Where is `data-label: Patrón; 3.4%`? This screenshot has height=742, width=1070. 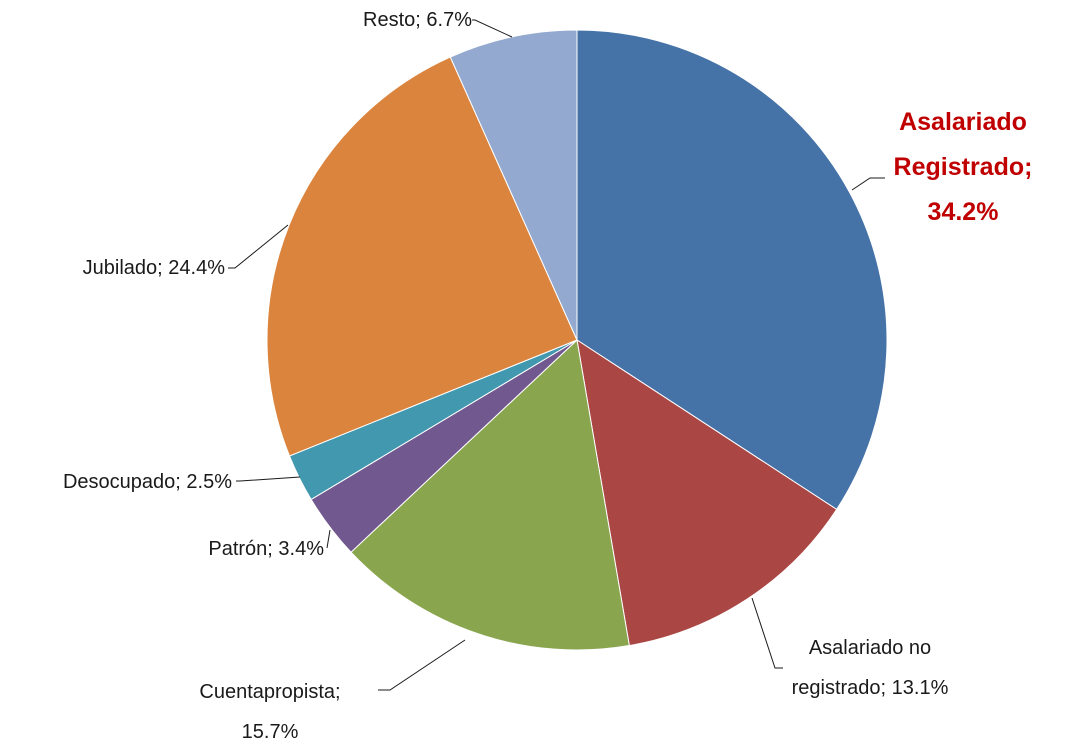 data-label: Patrón; 3.4% is located at coordinates (266, 549).